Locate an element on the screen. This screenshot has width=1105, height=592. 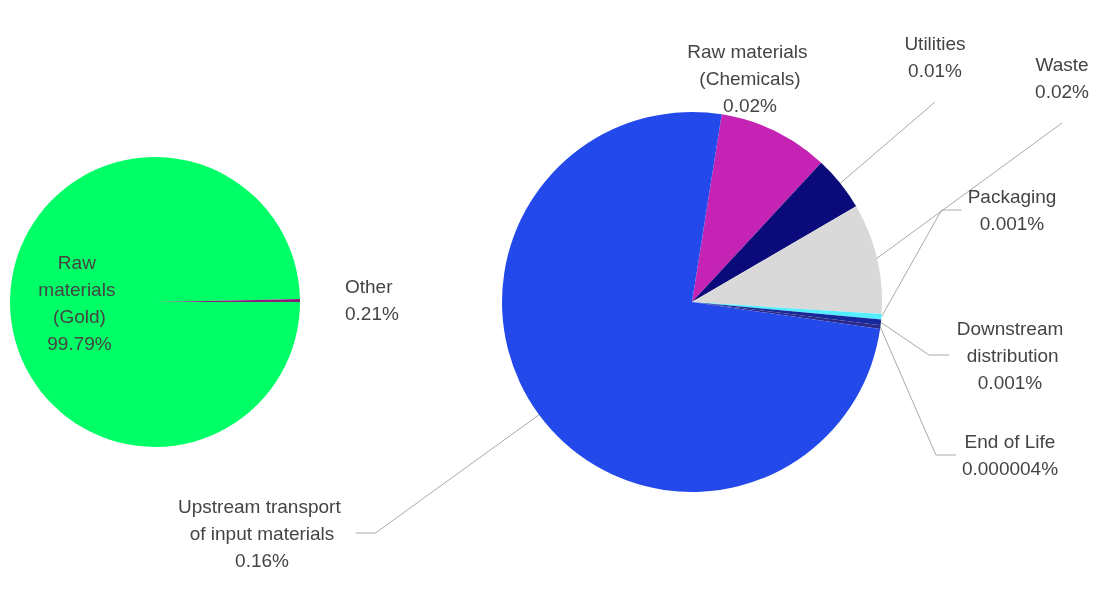
slice-label: Waste is located at coordinates (1062, 64).